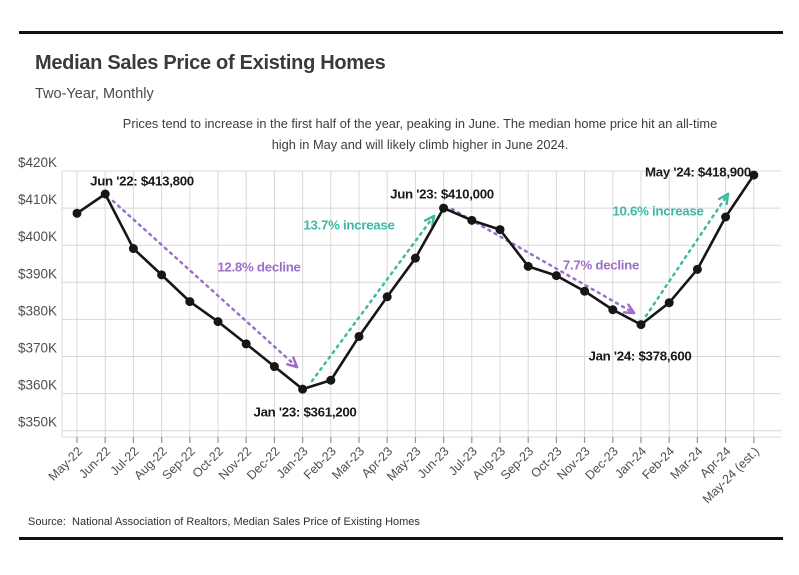  What do you see at coordinates (259, 267) in the screenshot?
I see `pct-label-decline-1: 12.8% decline` at bounding box center [259, 267].